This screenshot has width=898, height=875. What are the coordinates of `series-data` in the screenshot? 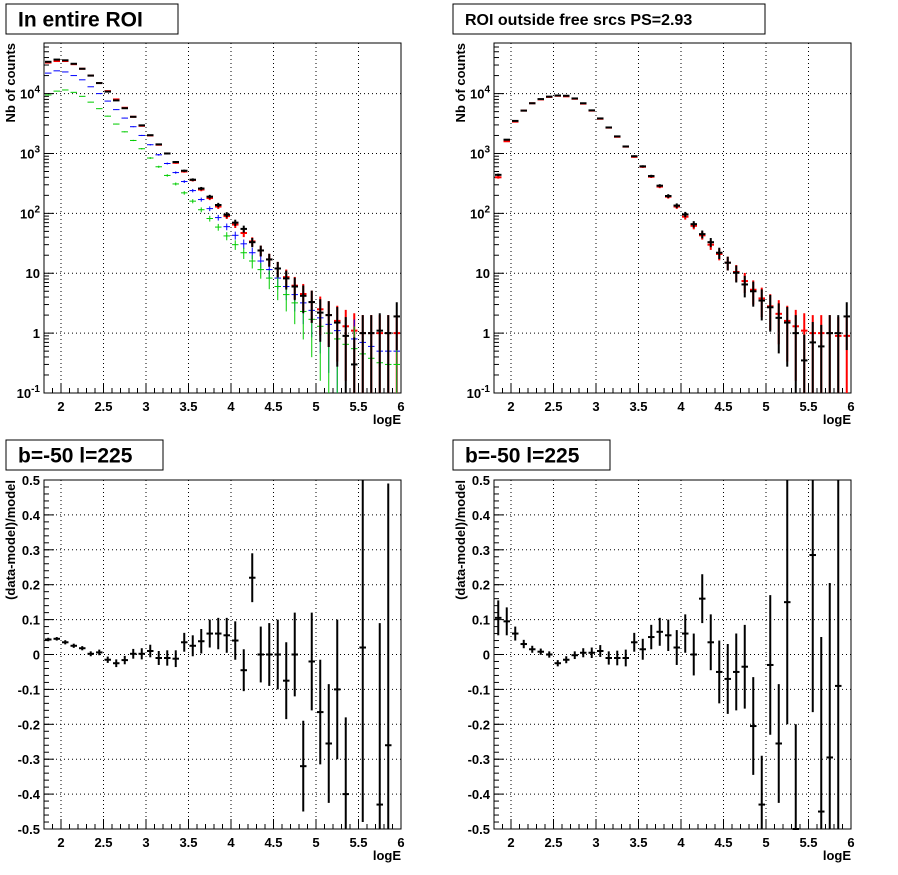 It's located at (672, 243).